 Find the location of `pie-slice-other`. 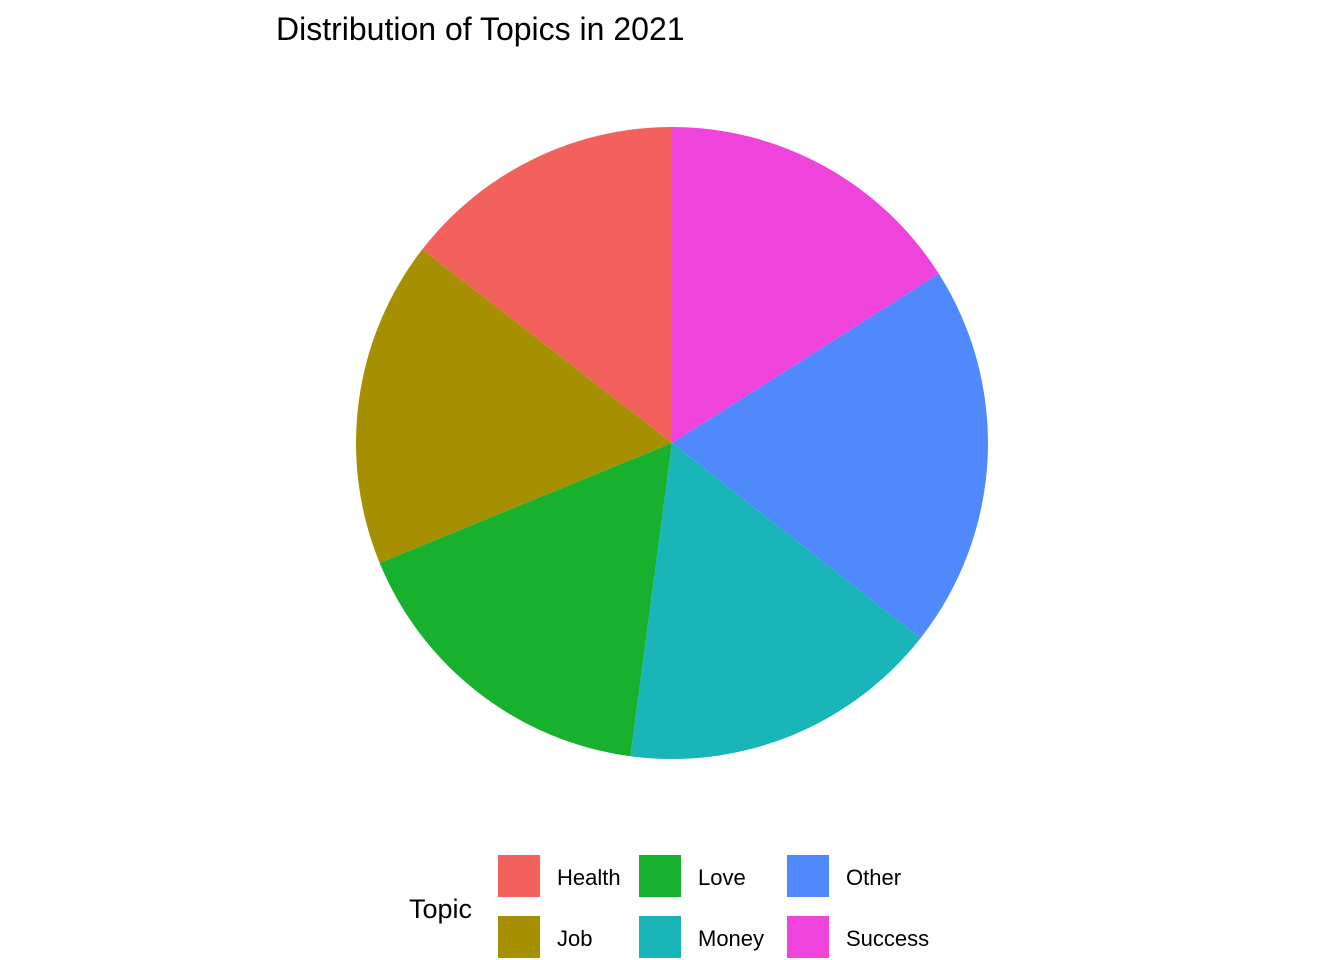

pie-slice-other is located at coordinates (830, 456).